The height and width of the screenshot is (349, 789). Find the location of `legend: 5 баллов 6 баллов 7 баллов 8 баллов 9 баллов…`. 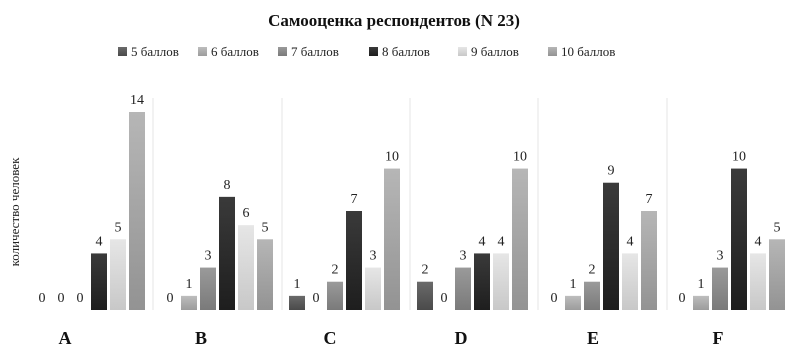

legend: 5 баллов 6 баллов 7 баллов 8 баллов 9 баллов… is located at coordinates (366, 51).